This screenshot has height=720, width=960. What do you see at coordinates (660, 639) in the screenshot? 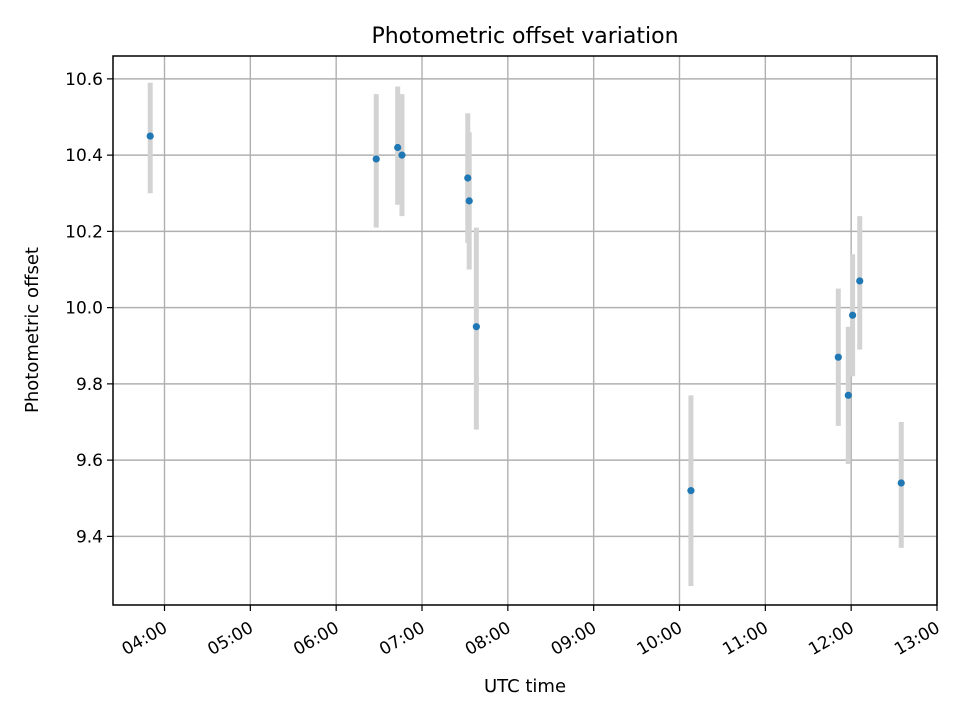
I see `x-tick-label: 10:00` at bounding box center [660, 639].